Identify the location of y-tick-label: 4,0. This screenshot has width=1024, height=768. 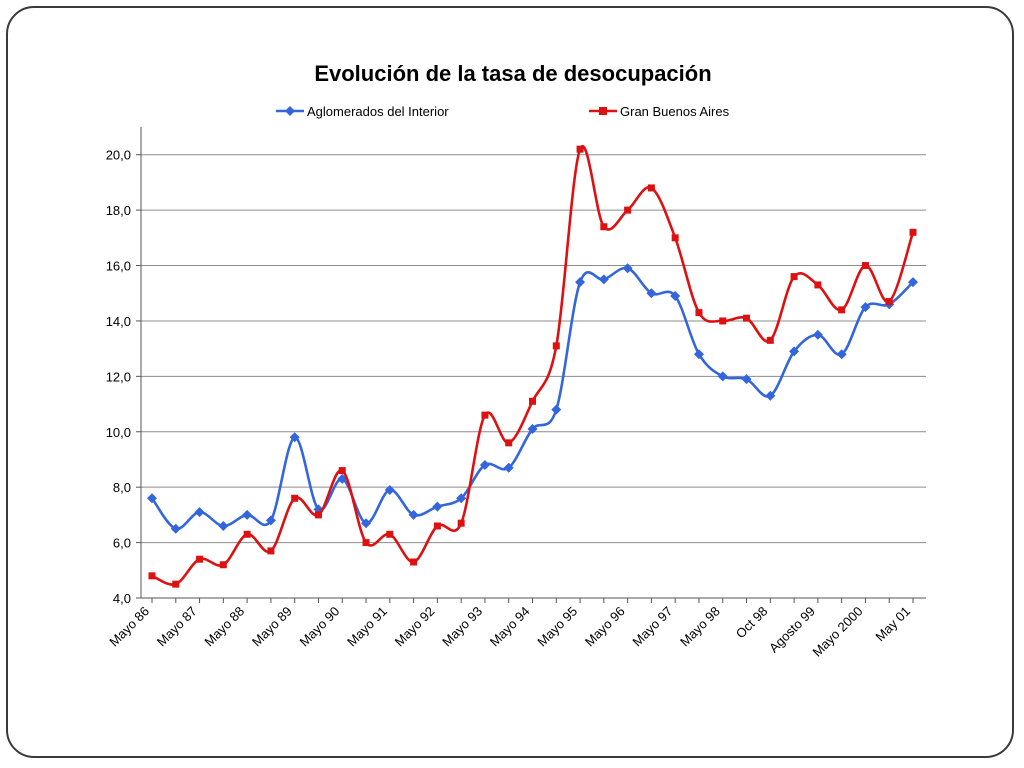
(122, 598).